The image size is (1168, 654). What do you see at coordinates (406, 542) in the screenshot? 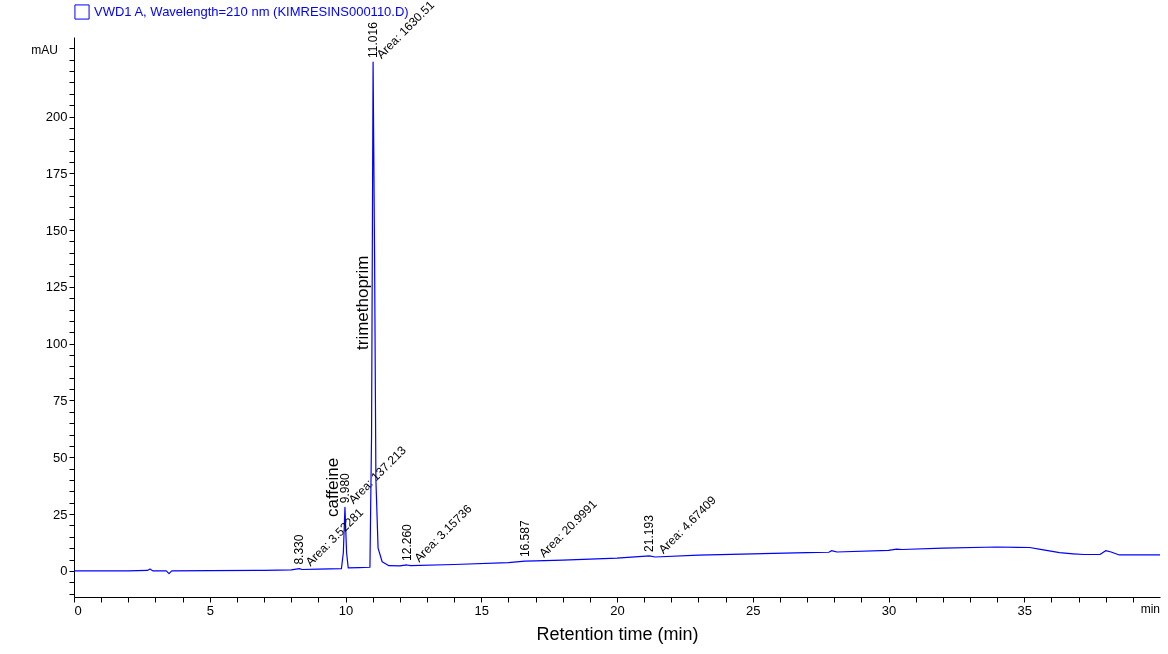
I see `annotation: 12.260` at bounding box center [406, 542].